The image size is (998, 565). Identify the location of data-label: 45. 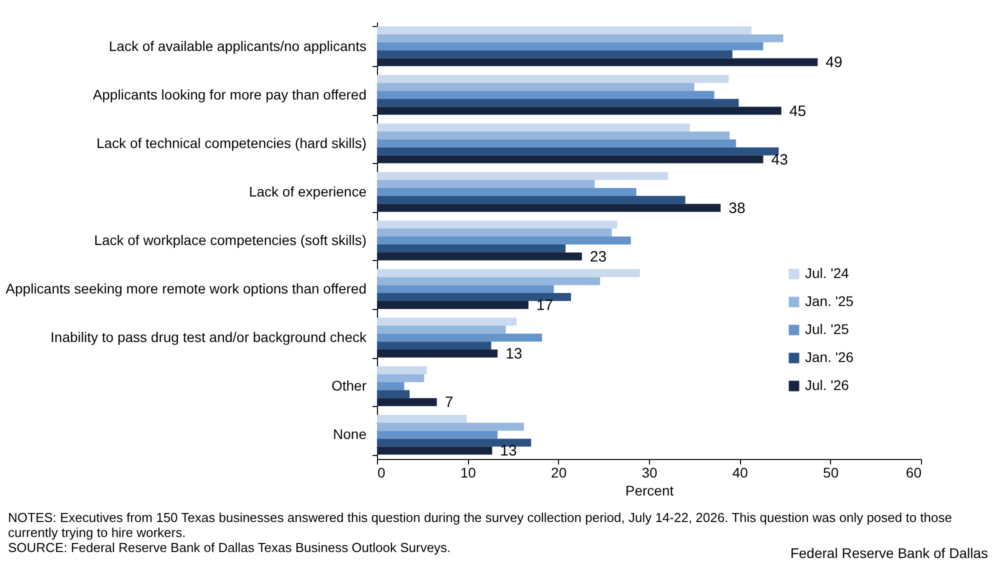
(797, 111).